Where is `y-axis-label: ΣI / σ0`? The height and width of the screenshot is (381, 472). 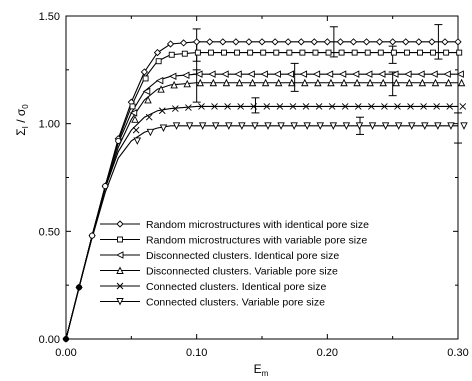 y-axis-label: ΣI / σ0 is located at coordinates (22, 120).